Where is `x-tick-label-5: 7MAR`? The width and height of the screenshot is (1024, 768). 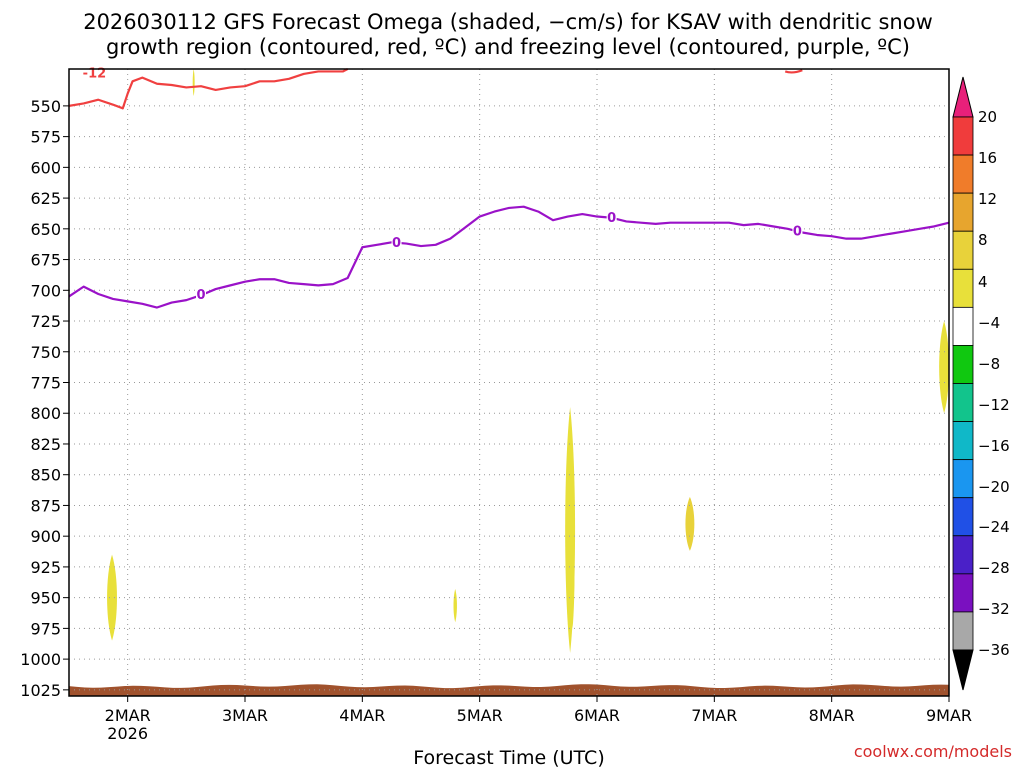 x-tick-label-5: 7MAR is located at coordinates (714, 715).